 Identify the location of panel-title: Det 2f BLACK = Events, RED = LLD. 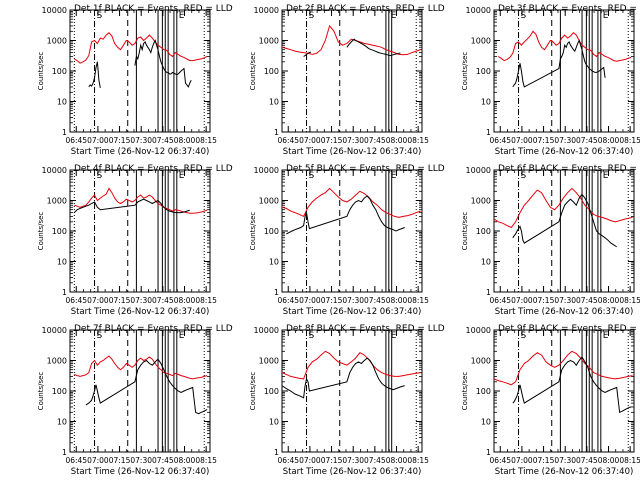
(365, 9).